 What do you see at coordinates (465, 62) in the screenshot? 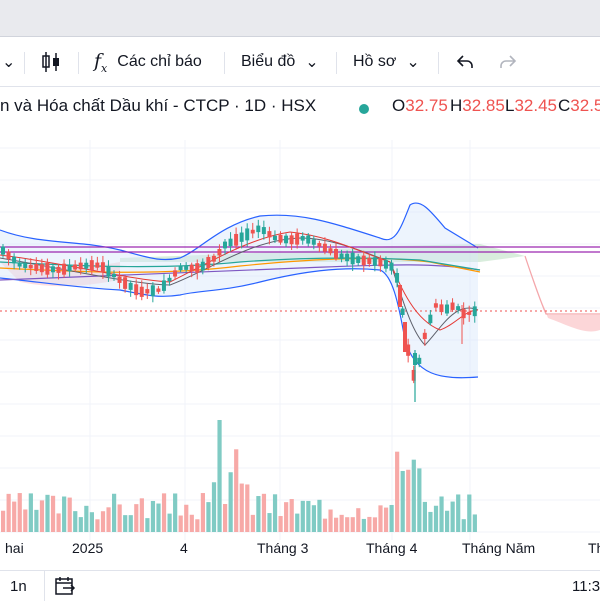
I see `undo-icon` at bounding box center [465, 62].